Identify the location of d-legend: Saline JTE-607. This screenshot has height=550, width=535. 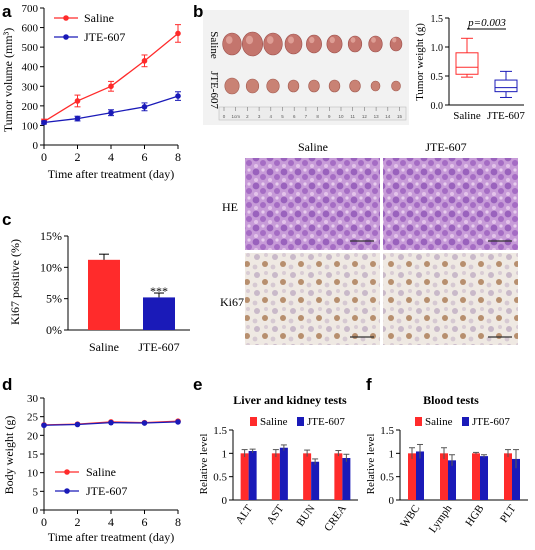
(91, 481).